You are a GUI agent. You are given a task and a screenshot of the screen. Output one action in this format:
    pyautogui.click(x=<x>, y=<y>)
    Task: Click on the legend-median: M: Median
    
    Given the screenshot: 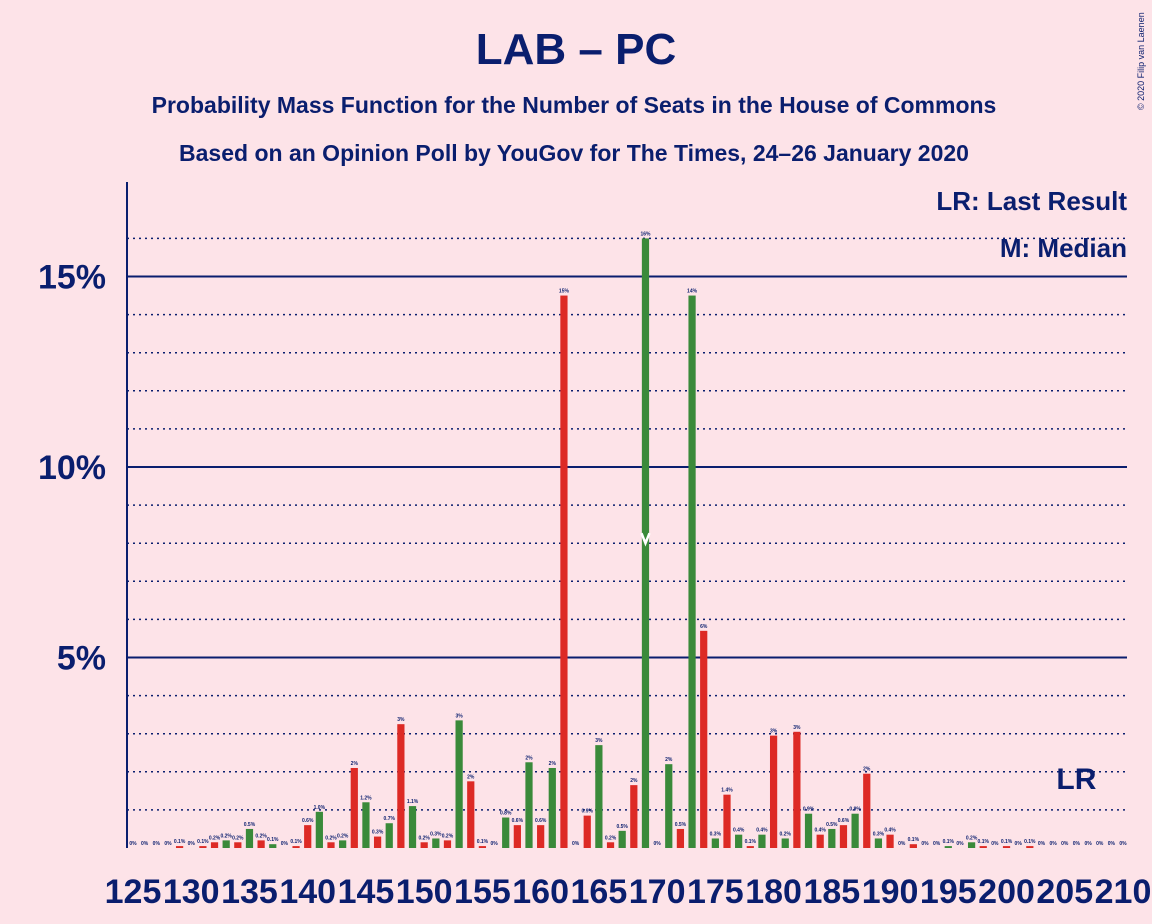 What is the action you would take?
    pyautogui.click(x=1063, y=248)
    